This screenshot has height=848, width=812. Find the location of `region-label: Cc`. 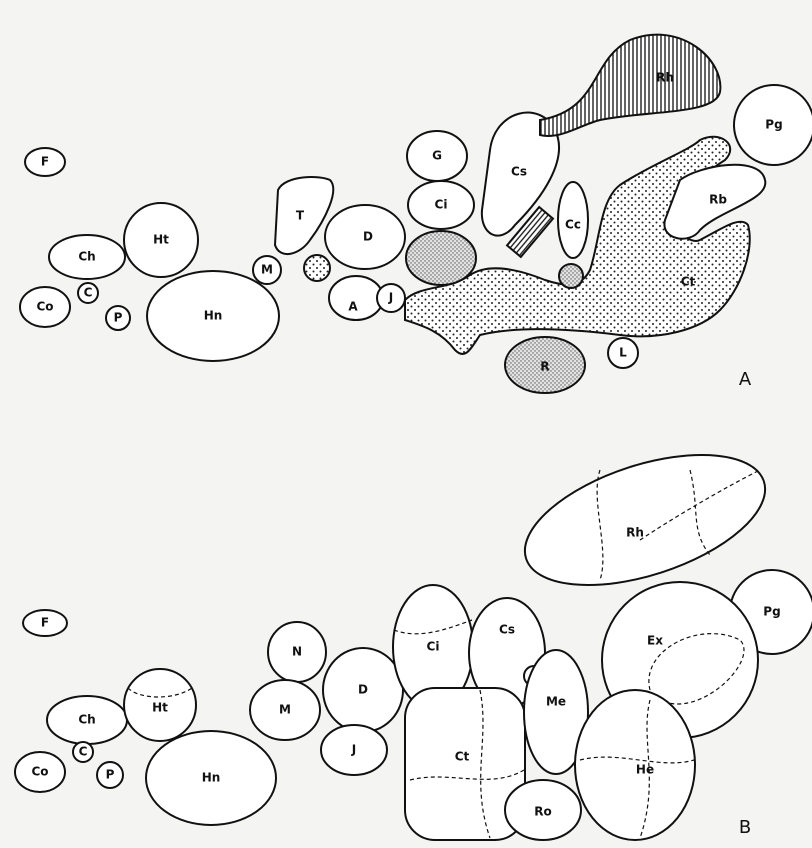

region-label: Cc is located at coordinates (573, 225).